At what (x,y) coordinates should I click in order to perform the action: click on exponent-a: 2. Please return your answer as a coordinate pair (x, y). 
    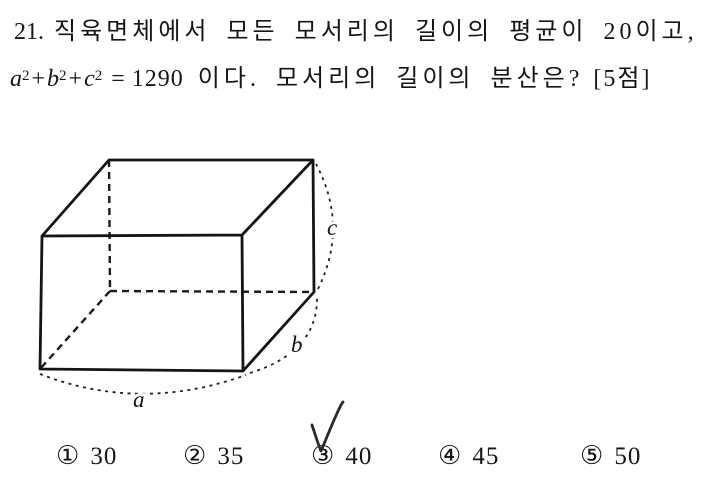
    Looking at the image, I should click on (26, 76).